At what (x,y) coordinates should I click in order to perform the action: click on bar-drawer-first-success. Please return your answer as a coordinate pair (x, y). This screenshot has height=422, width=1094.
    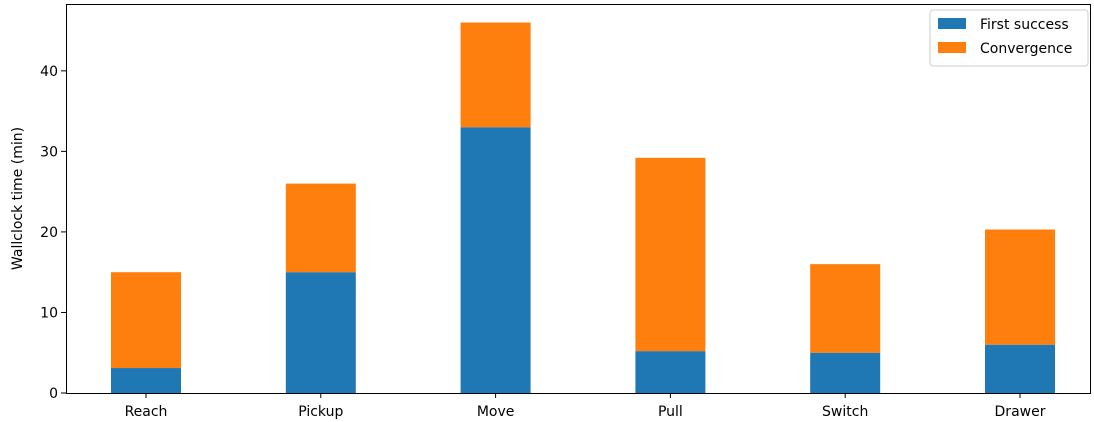
    Looking at the image, I should click on (1020, 368).